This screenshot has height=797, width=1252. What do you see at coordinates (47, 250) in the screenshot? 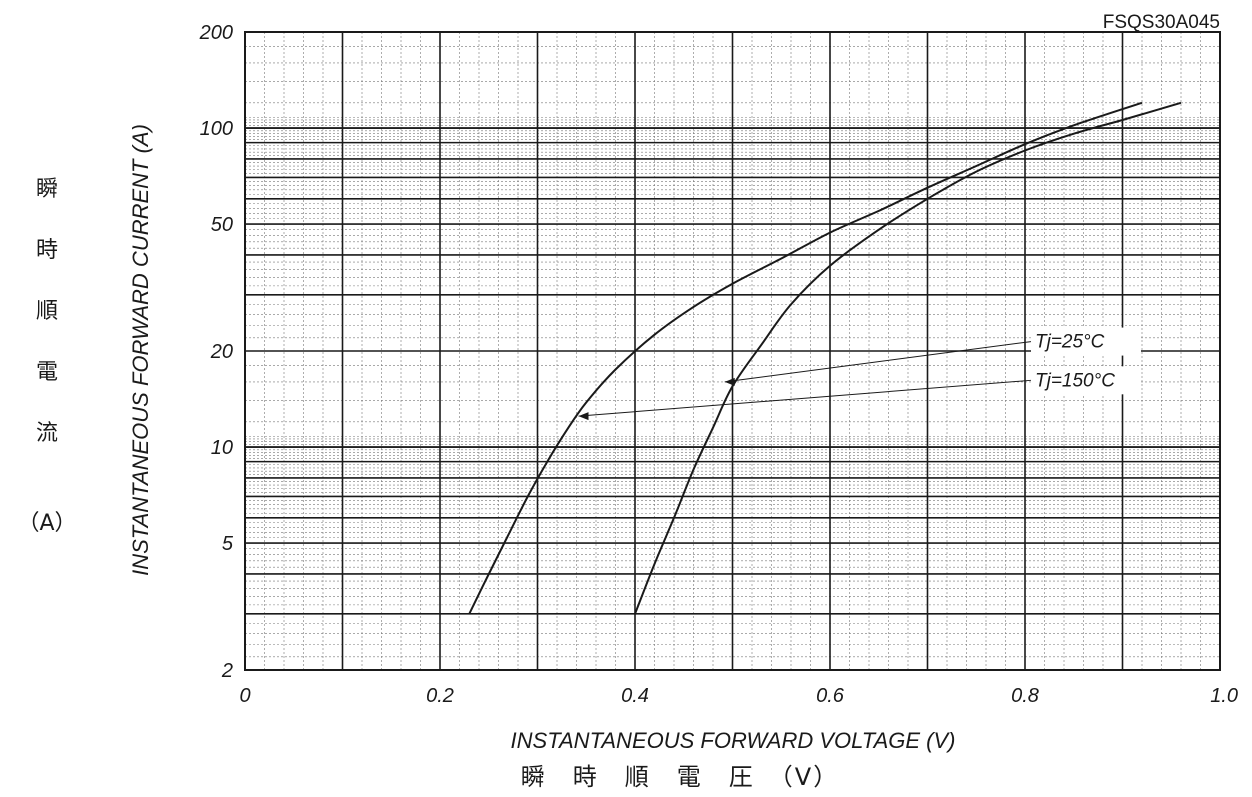
I see `y-axis-title-jp-char: 時` at bounding box center [47, 250].